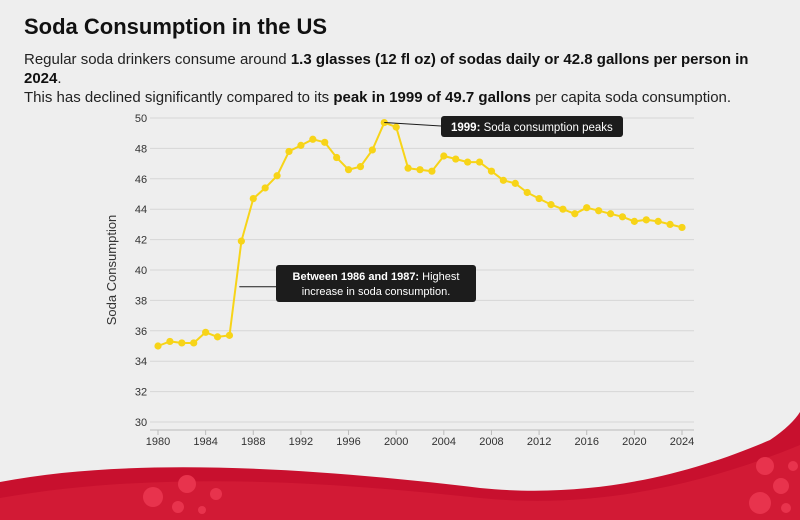 The height and width of the screenshot is (520, 800). I want to click on y-tick-label: 50, so click(141, 119).